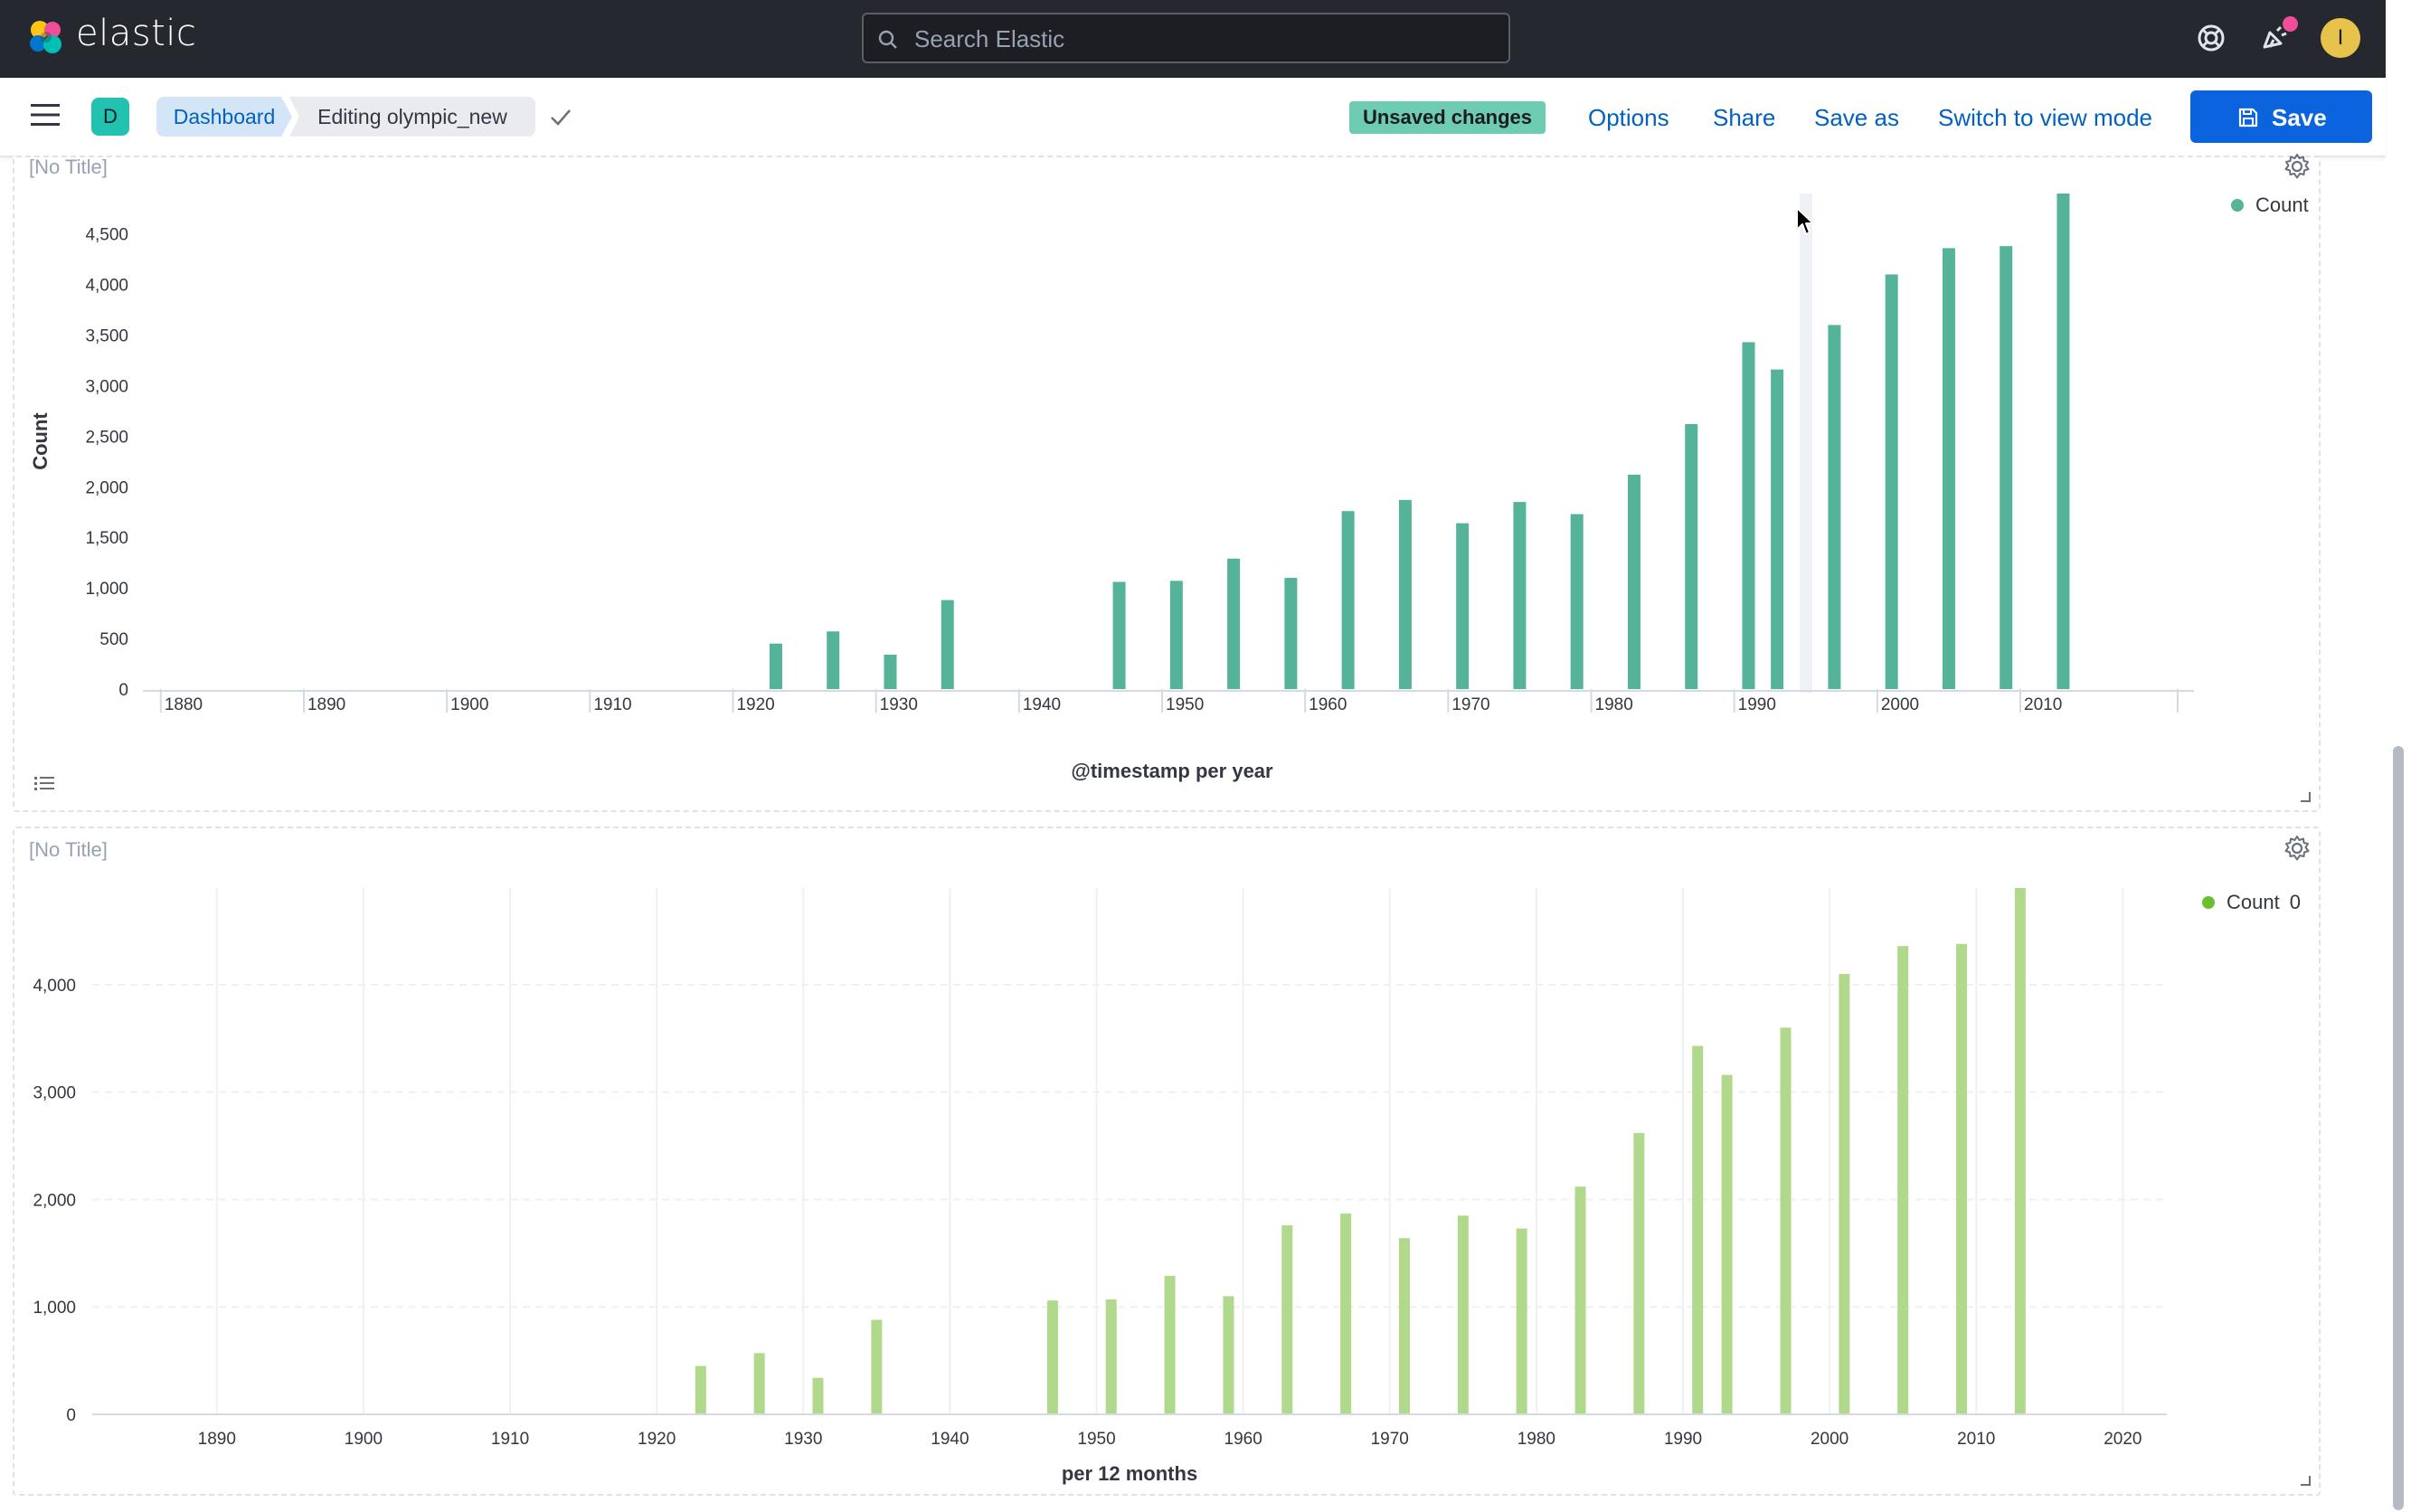  Describe the element at coordinates (45, 784) in the screenshot. I see `list-icon` at that location.